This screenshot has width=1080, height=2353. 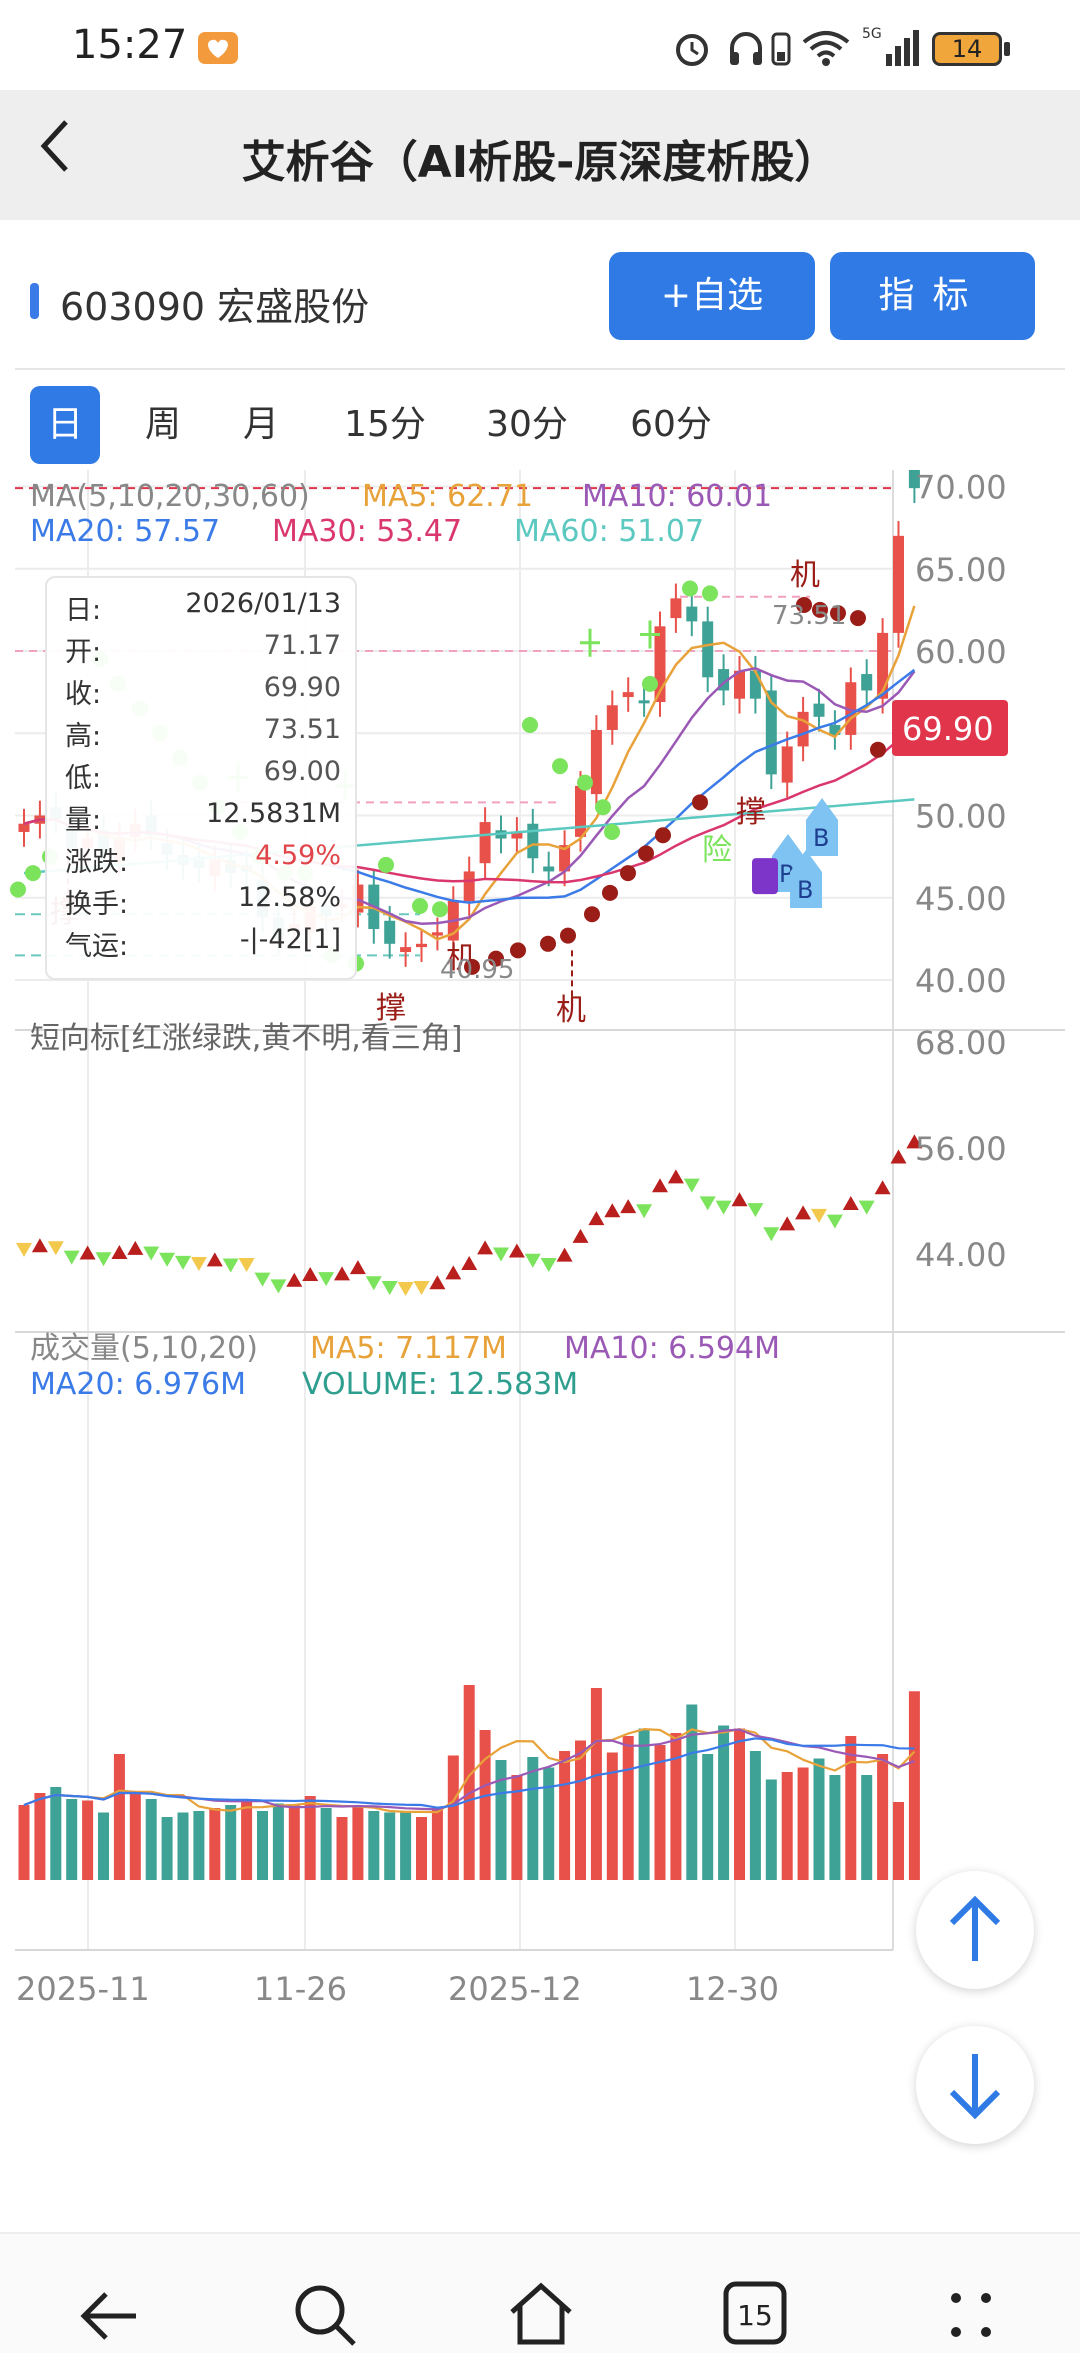 What do you see at coordinates (932, 296) in the screenshot?
I see `indicator-button: 指标` at bounding box center [932, 296].